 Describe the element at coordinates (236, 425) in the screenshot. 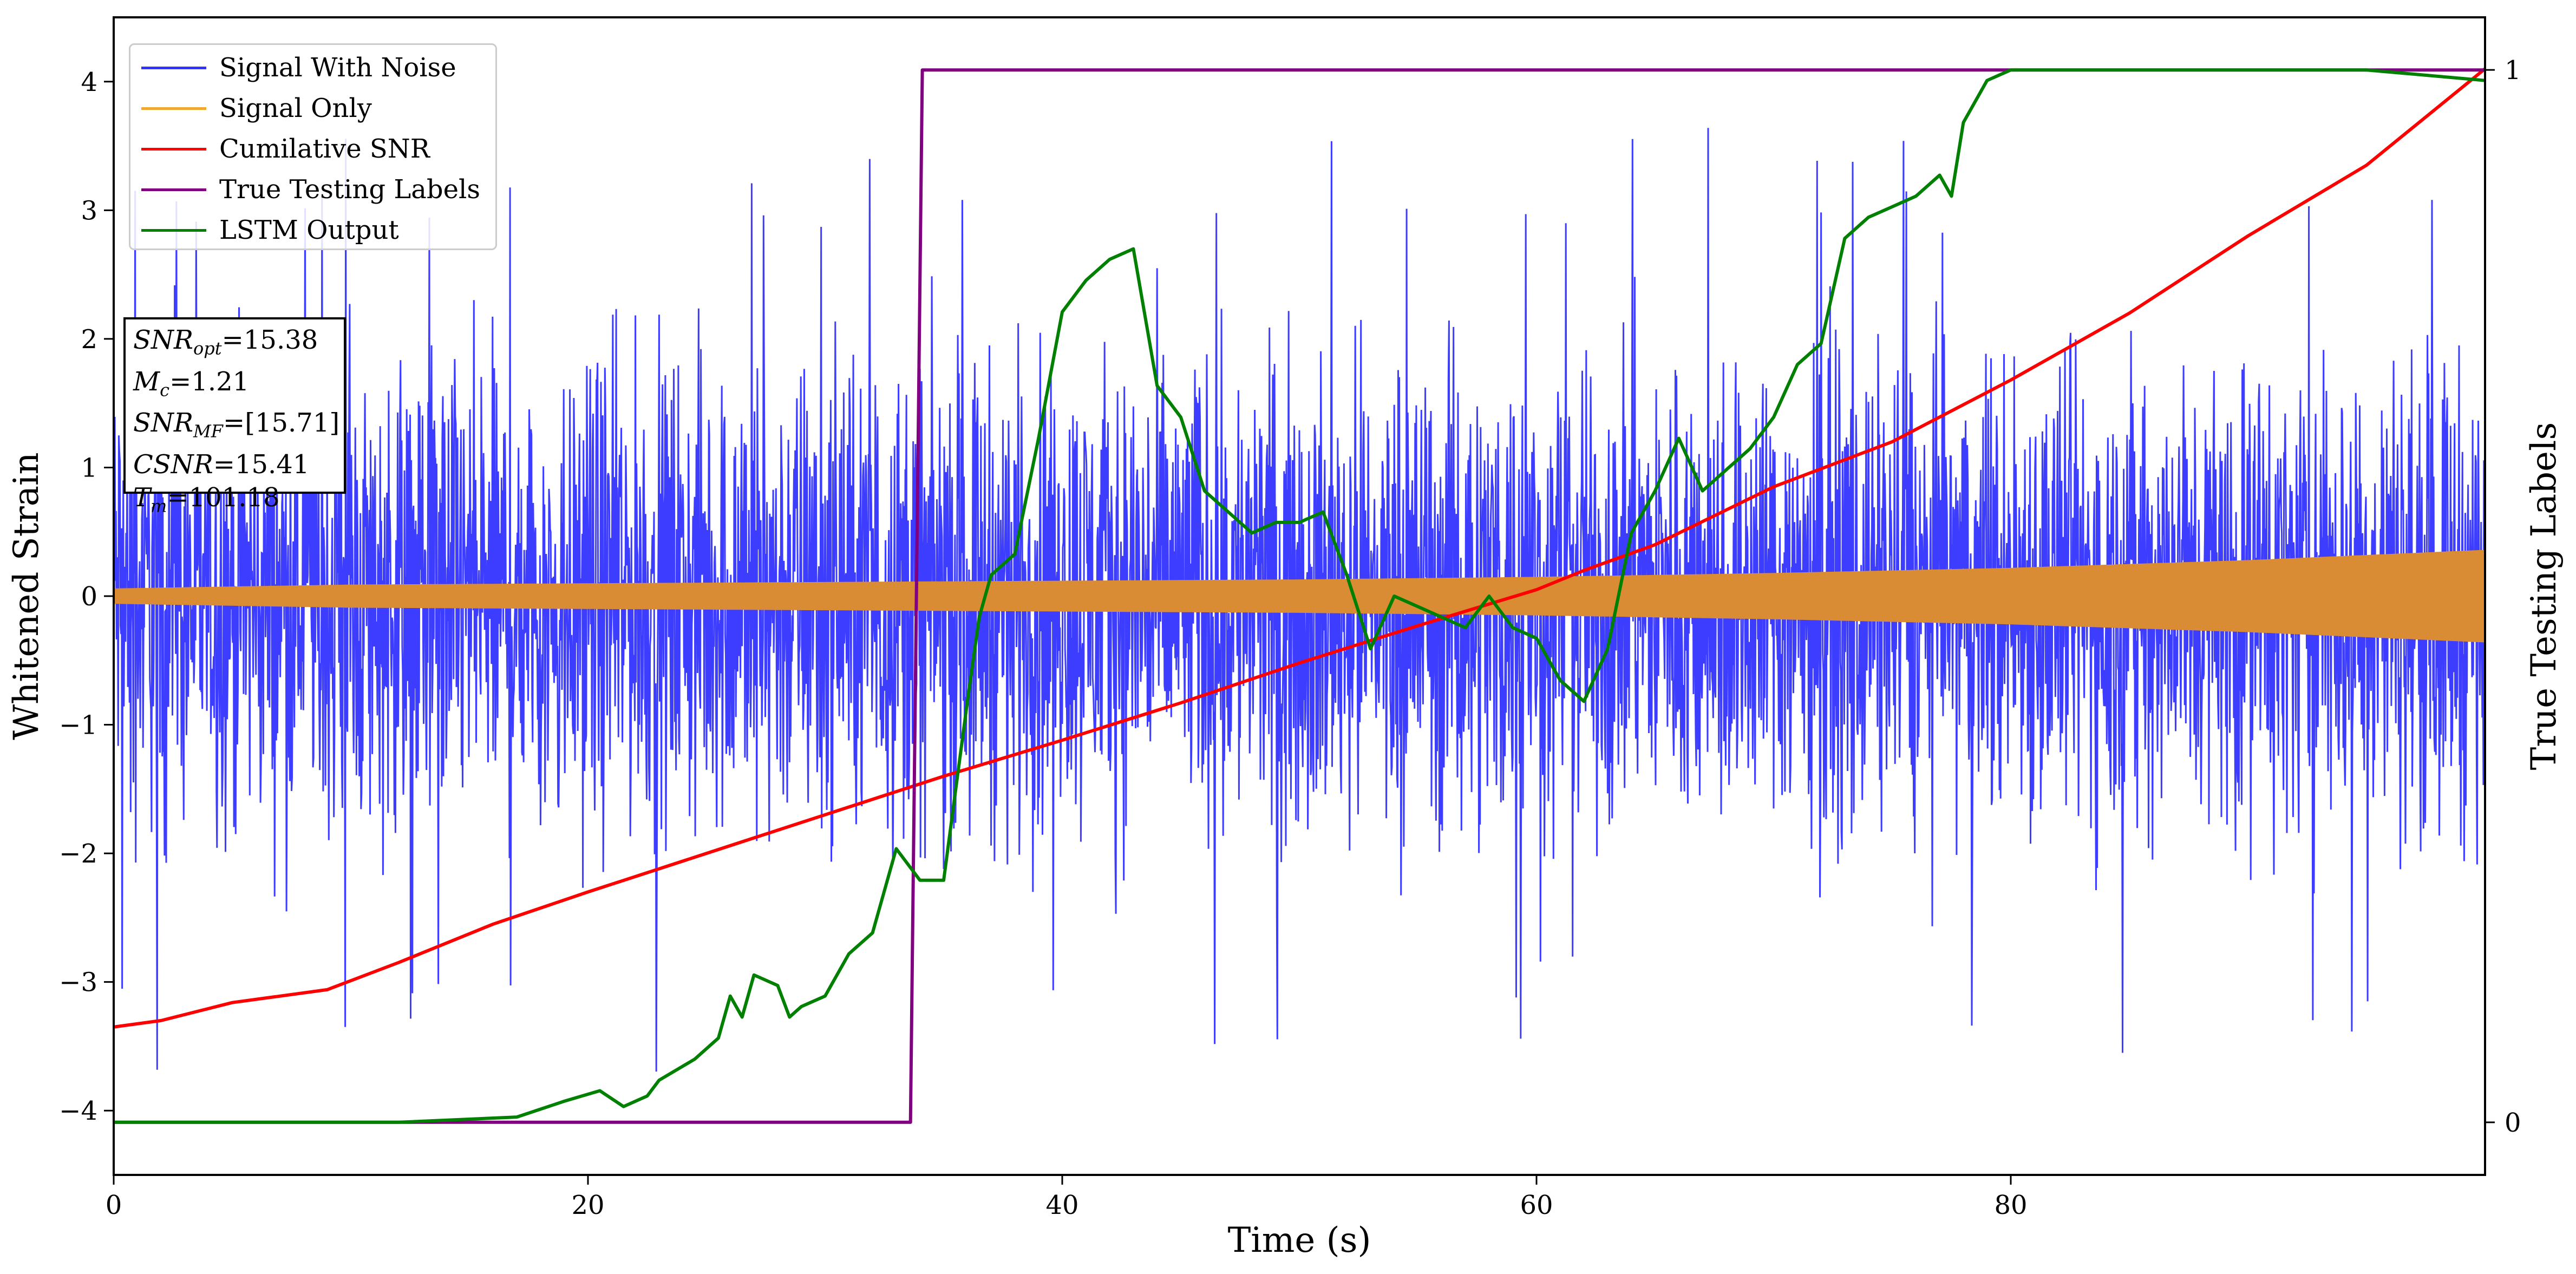

I see `snr-mf-line: SNRMF=[15.71]` at that location.